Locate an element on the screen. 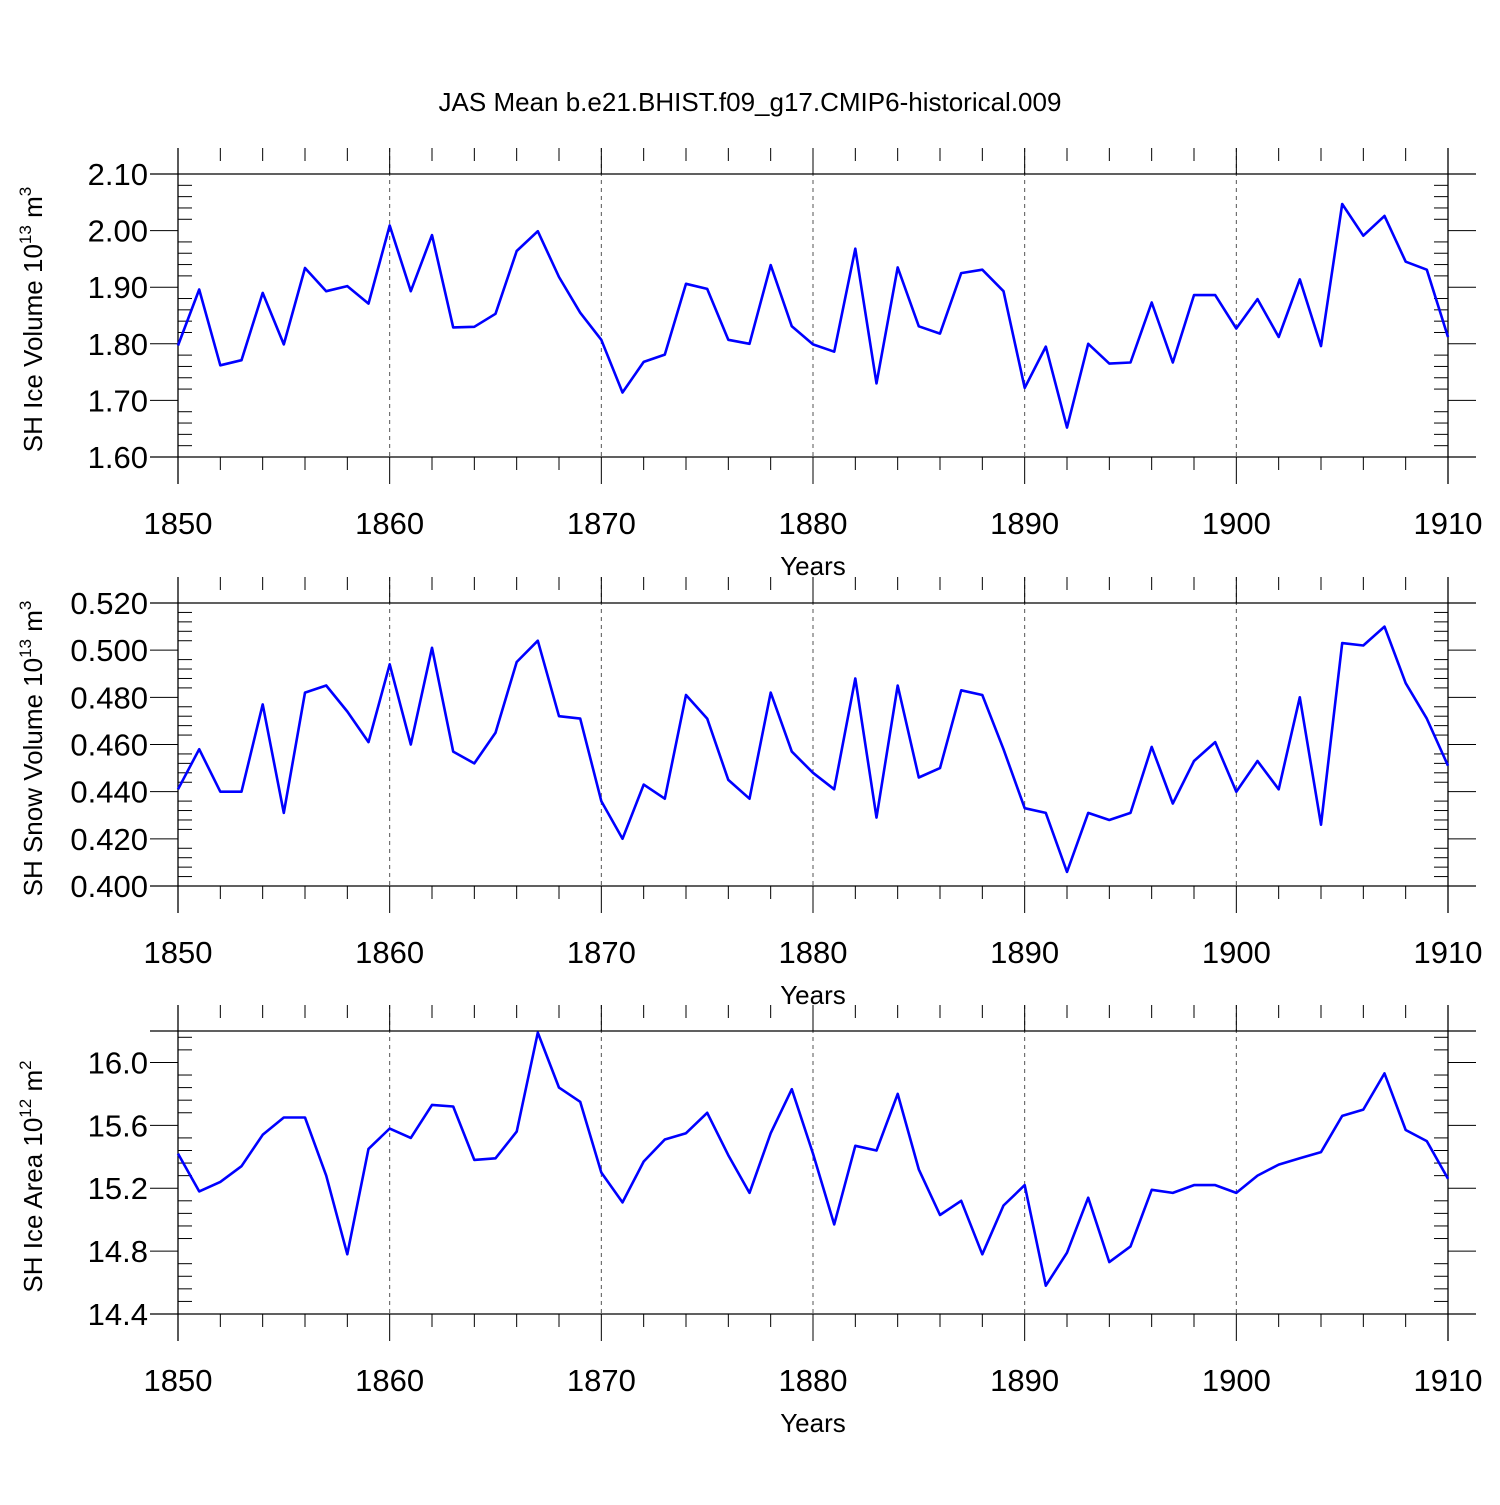 The width and height of the screenshot is (1500, 1505). y-tick-label: 2.00 is located at coordinates (118, 231).